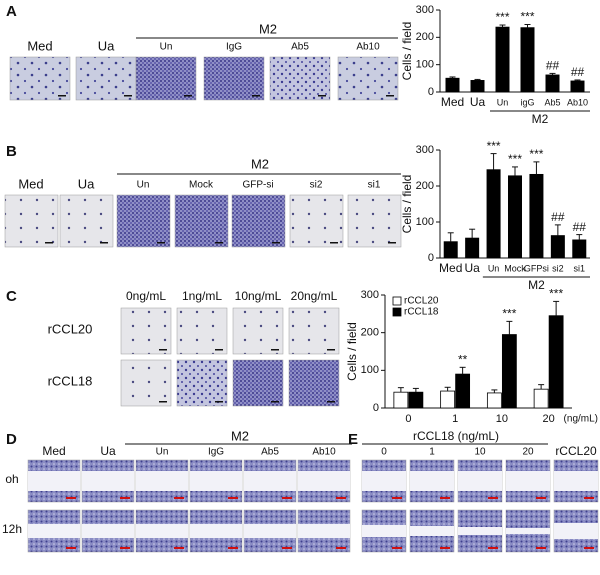 Image resolution: width=600 pixels, height=575 pixels. What do you see at coordinates (11, 439) in the screenshot?
I see `panel-letter: D` at bounding box center [11, 439].